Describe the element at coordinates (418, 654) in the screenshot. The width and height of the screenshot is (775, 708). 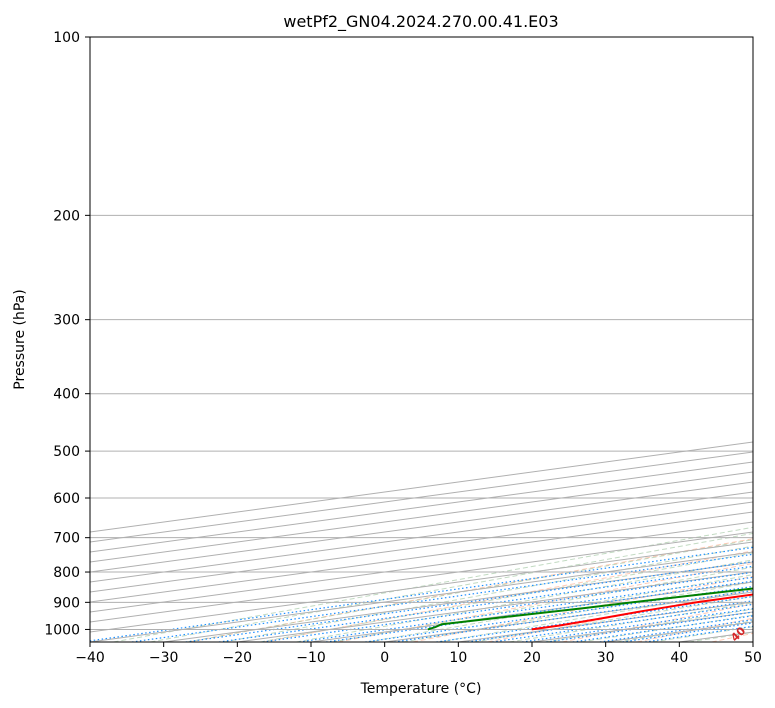
I see `x-axis: −40 −30 −20 −10 0 10 20 30 40 50` at that location.